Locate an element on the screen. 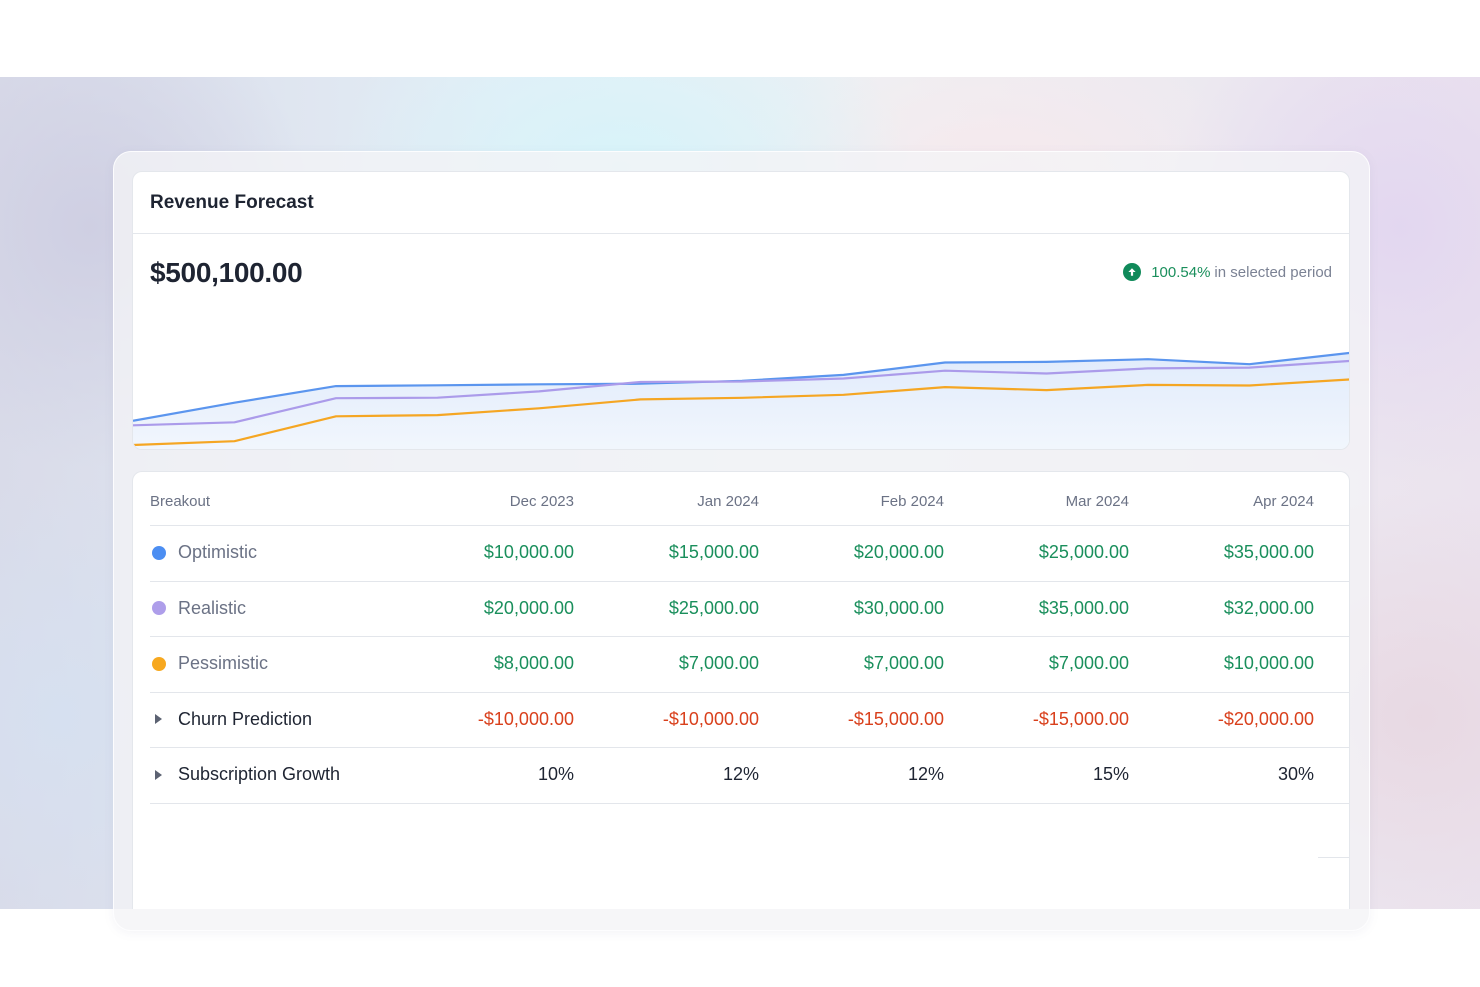  row-label-cell: Realistic is located at coordinates (198, 608).